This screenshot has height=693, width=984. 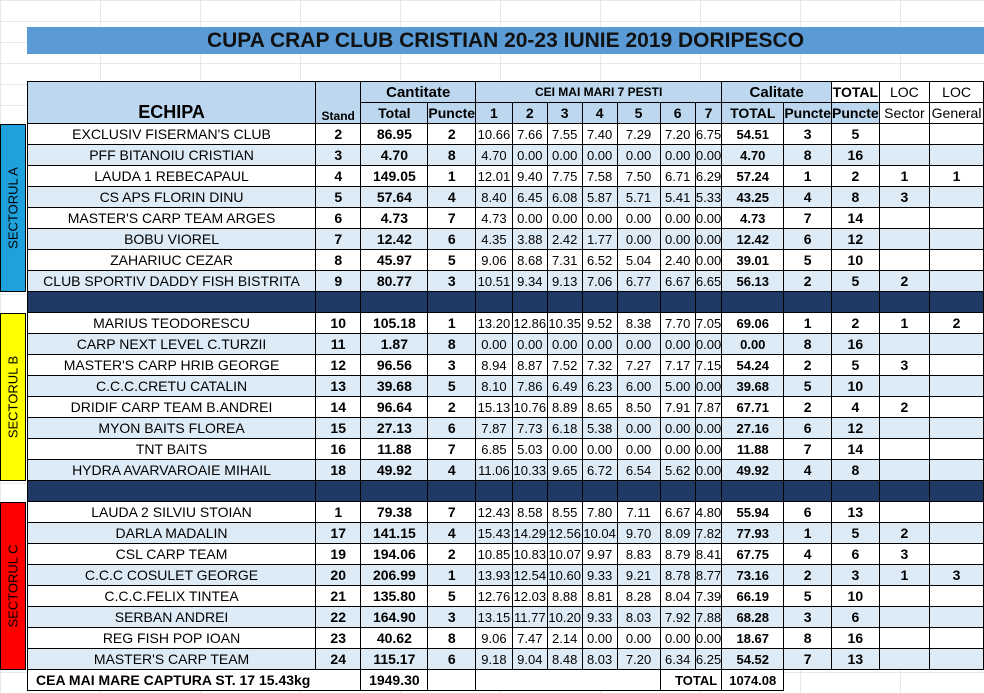 What do you see at coordinates (564, 281) in the screenshot?
I see `fish-weight-3: 9.13` at bounding box center [564, 281].